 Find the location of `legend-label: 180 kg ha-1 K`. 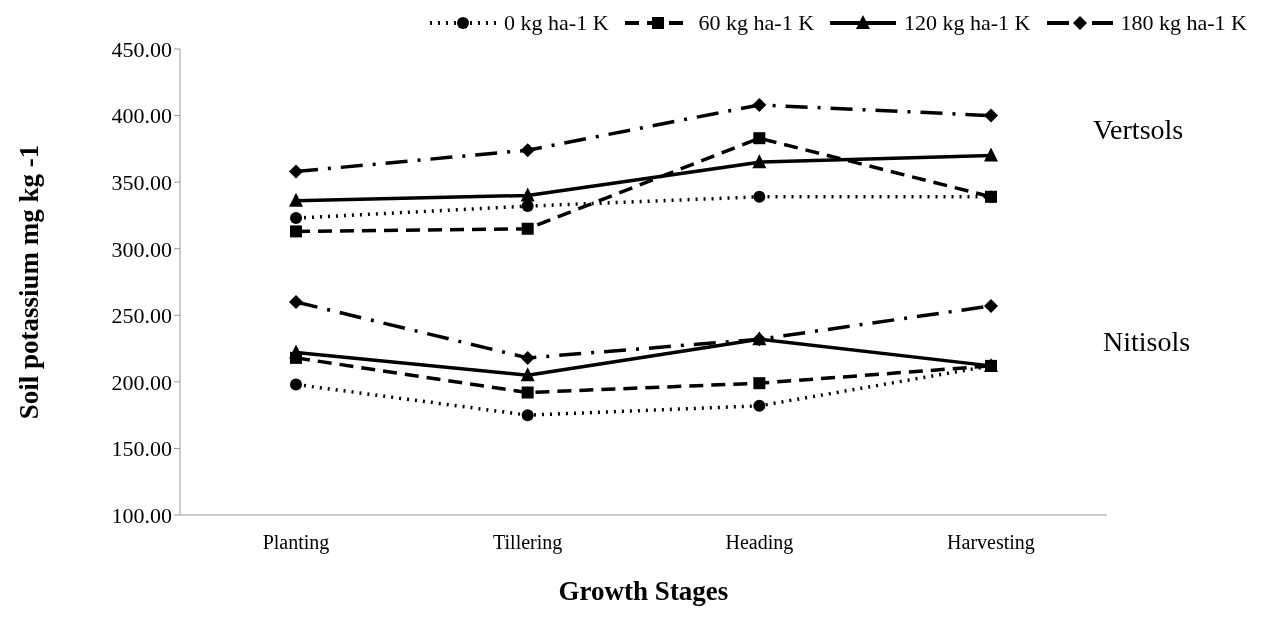

legend-label: 180 kg ha-1 K is located at coordinates (1183, 23).